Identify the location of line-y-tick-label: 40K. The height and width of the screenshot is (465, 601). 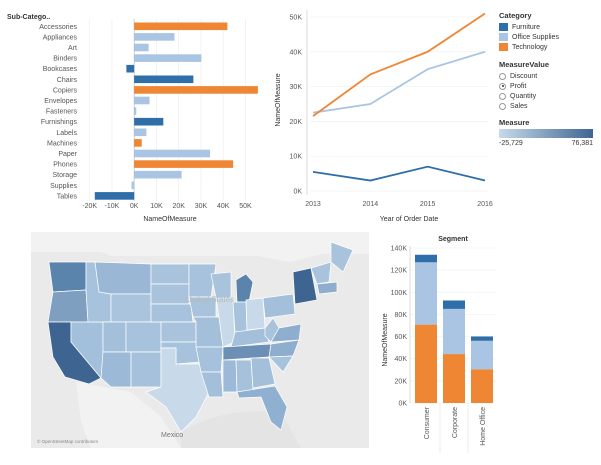
(296, 52).